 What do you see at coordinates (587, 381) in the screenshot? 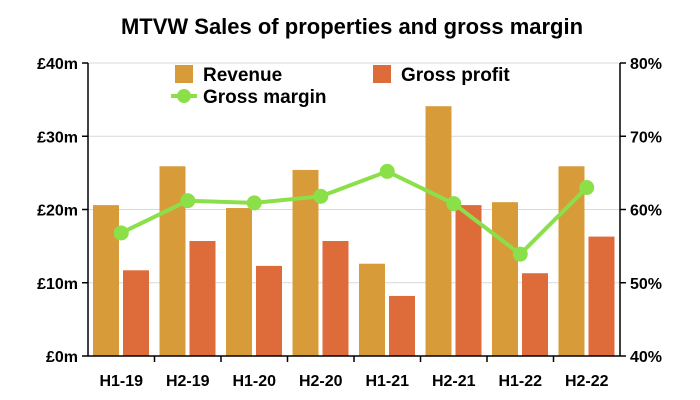
I see `x-tick-label-h2-22: H2-22` at bounding box center [587, 381].